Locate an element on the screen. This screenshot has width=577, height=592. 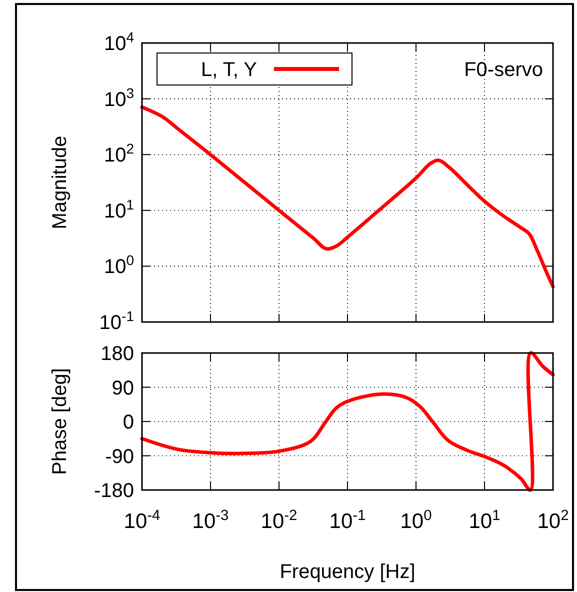
x-tick-label: 10$^{1}$ is located at coordinates (484, 520).